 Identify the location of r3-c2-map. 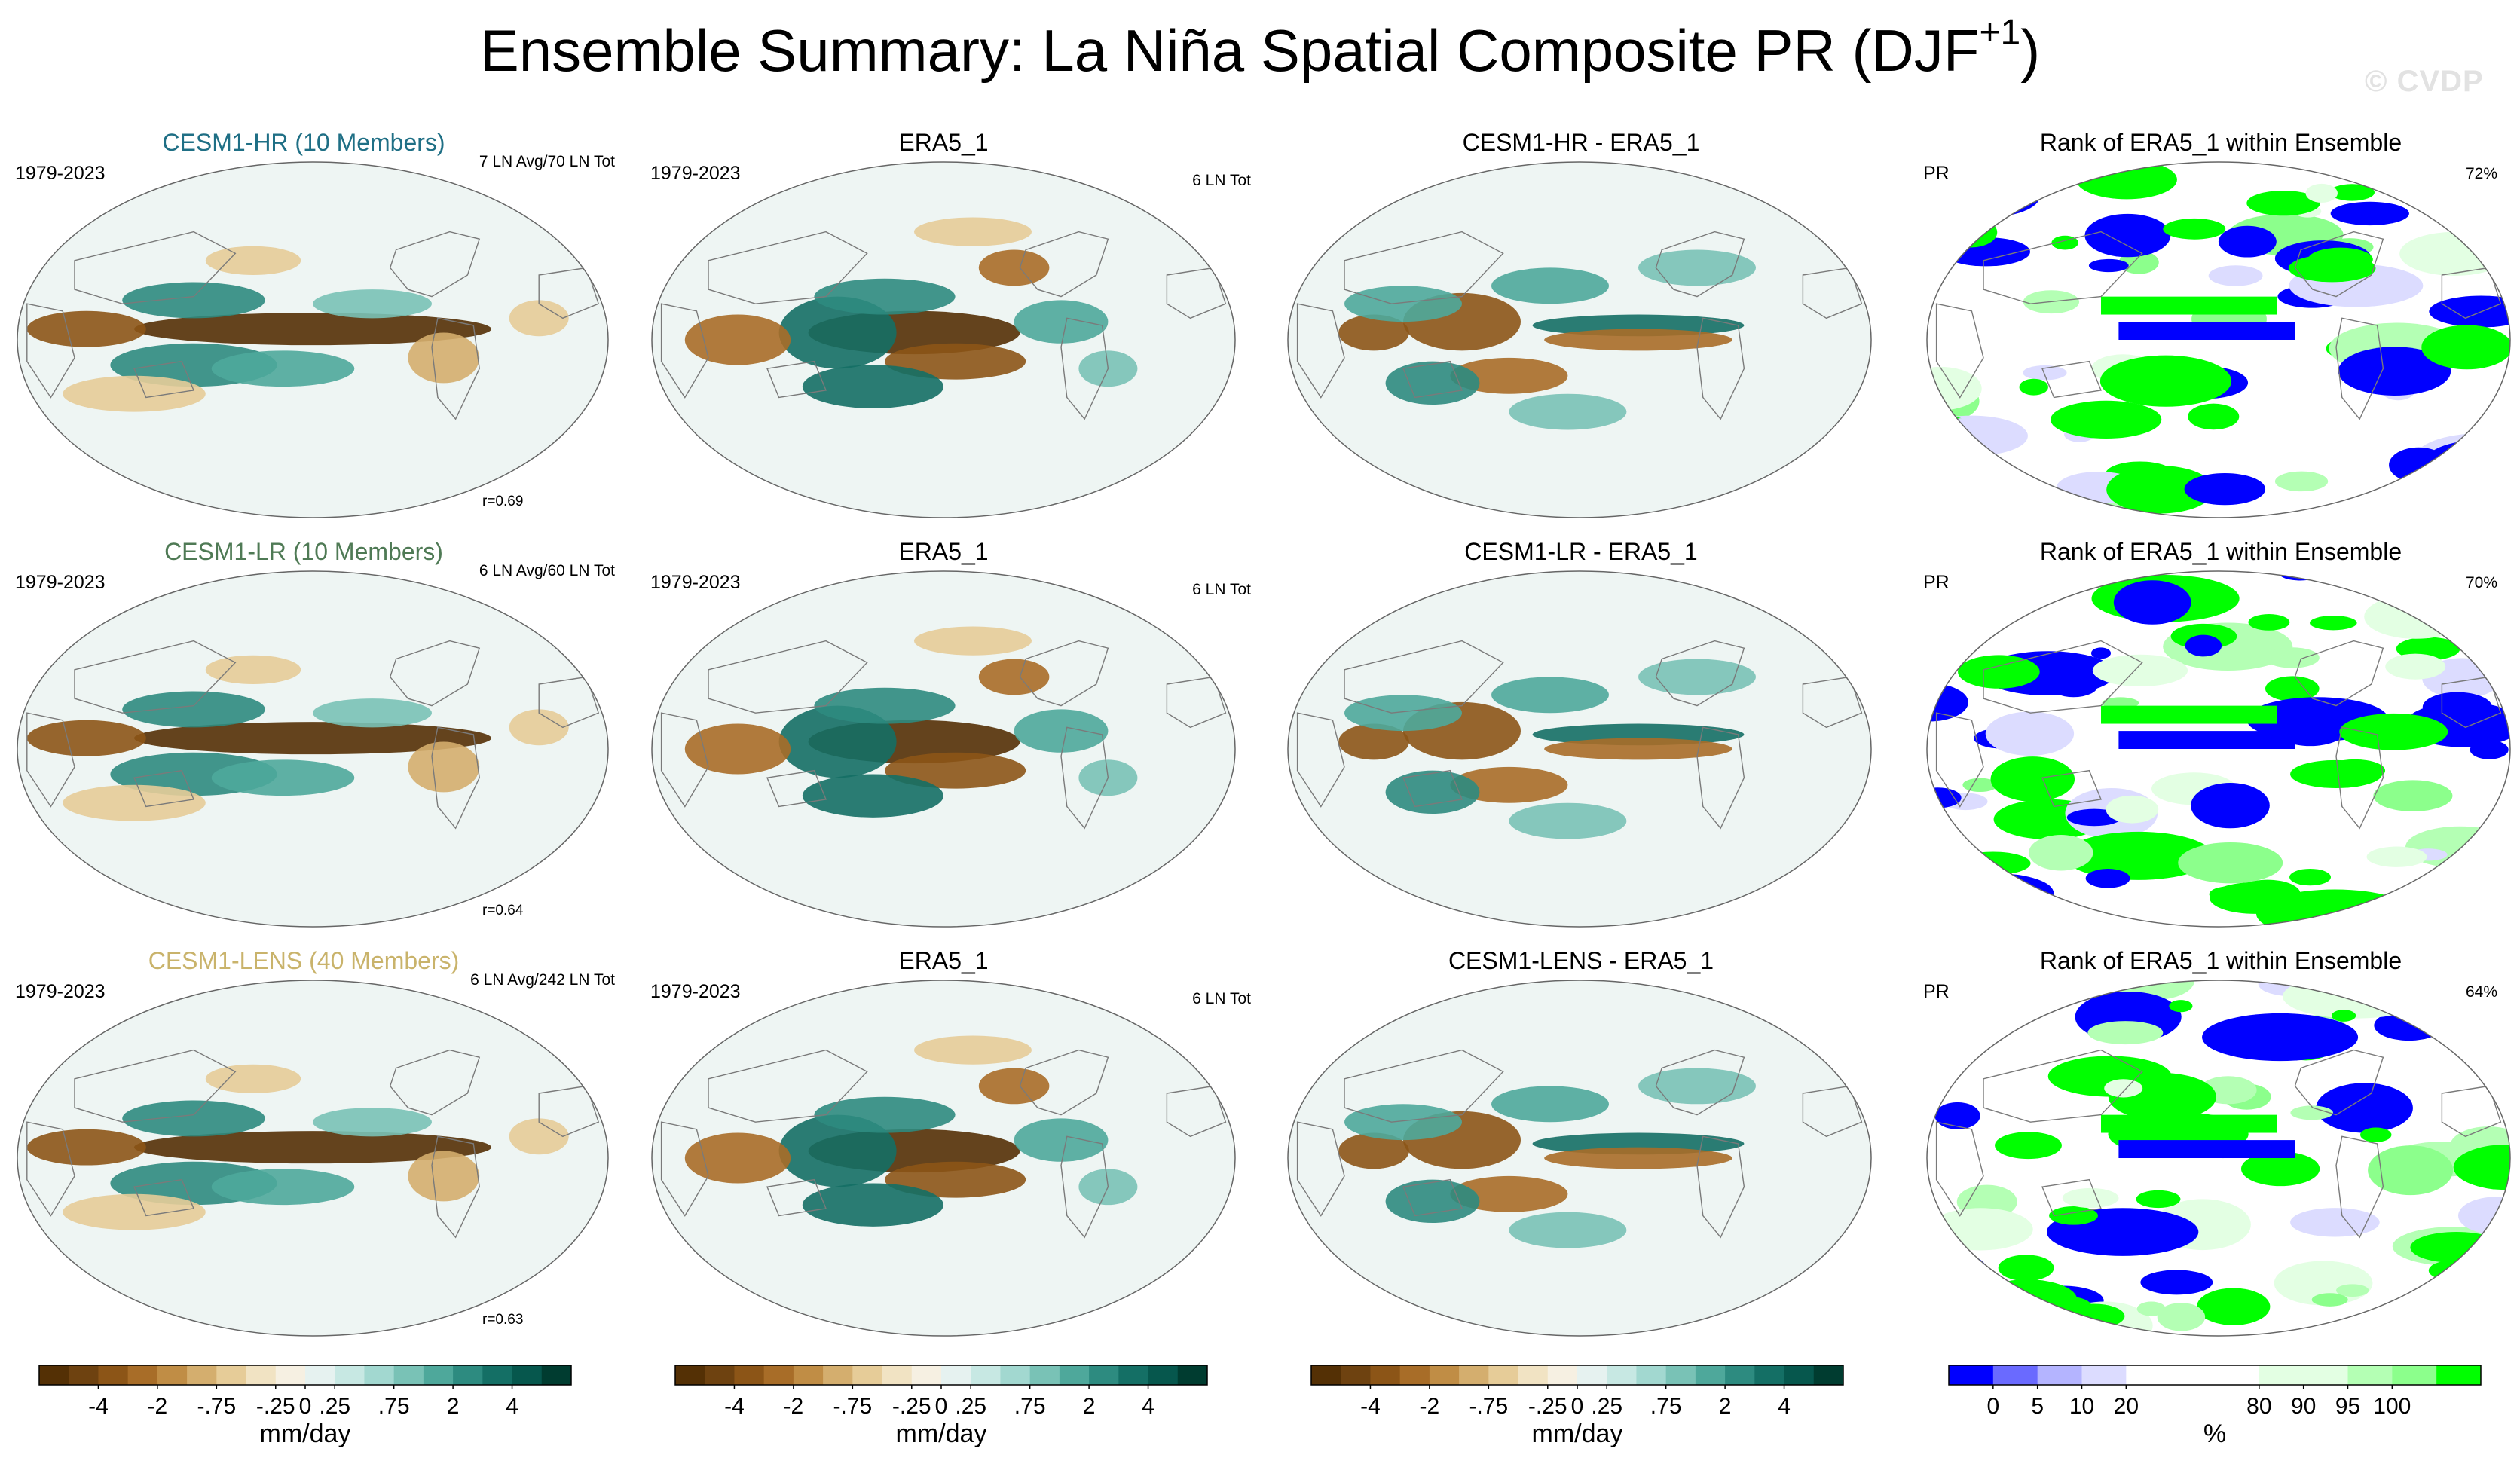
(943, 1158).